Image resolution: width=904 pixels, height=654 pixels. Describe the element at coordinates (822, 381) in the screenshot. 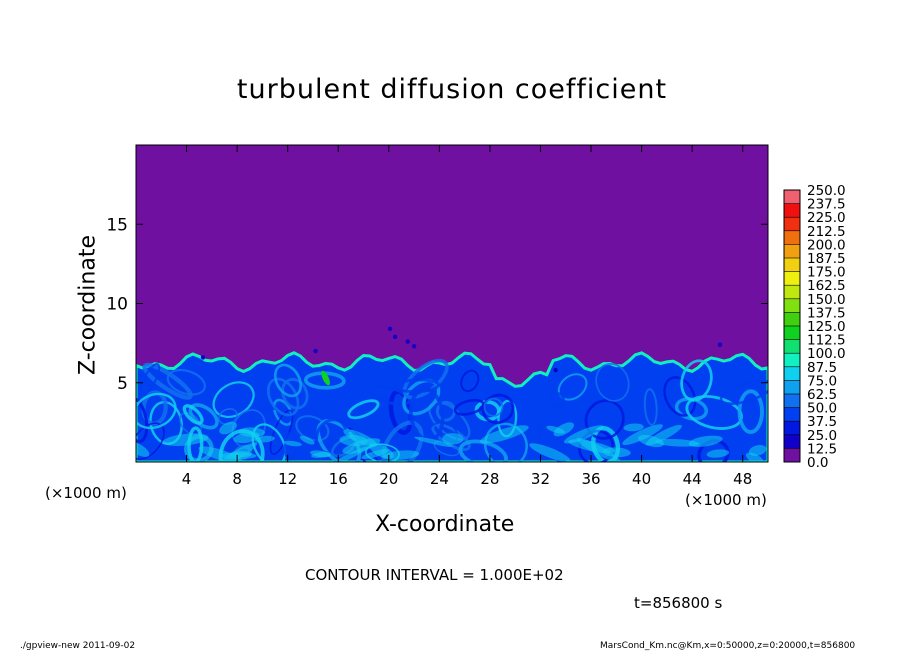

I see `colorbar-label: 75.0` at that location.